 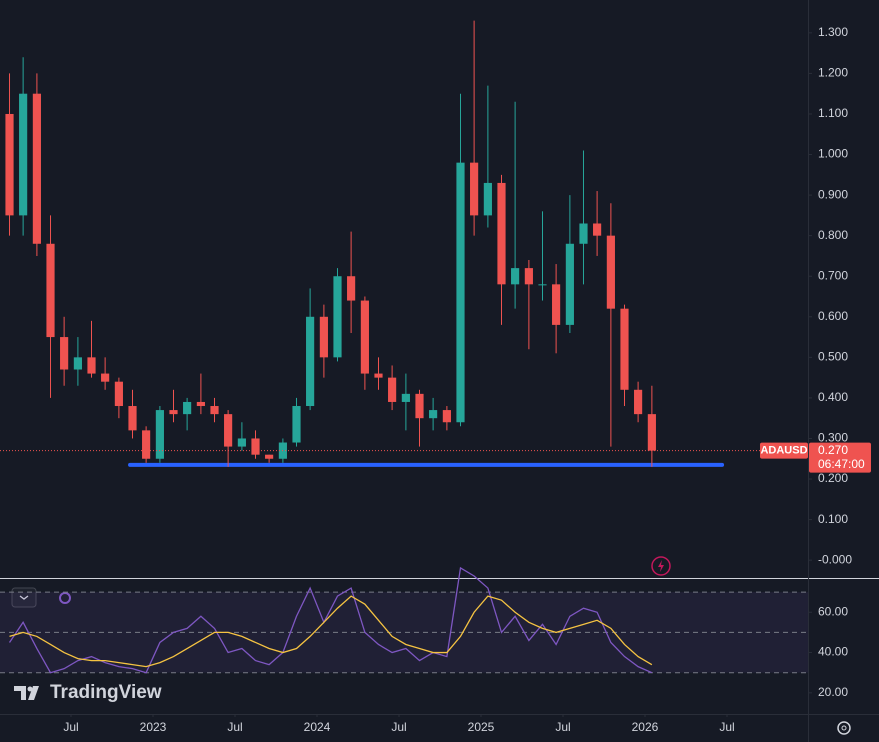 I want to click on gear, so click(x=844, y=728).